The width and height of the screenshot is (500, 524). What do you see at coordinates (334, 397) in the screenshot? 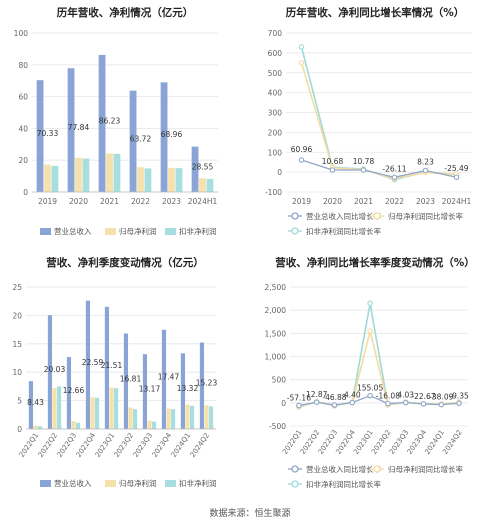
I see `data-label: -46.88` at bounding box center [334, 397].